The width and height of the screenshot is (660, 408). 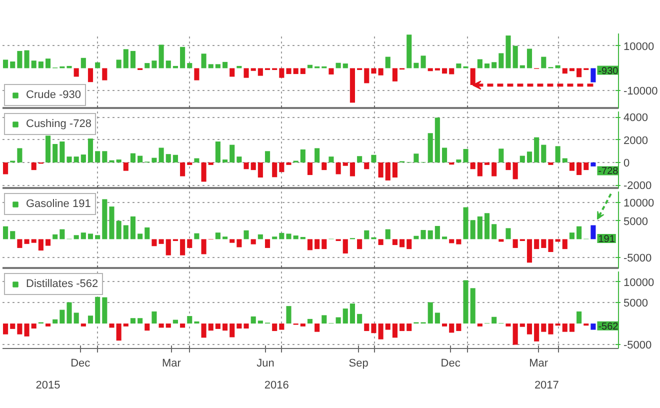 I want to click on x2-tick-label: 2016, so click(x=276, y=386).